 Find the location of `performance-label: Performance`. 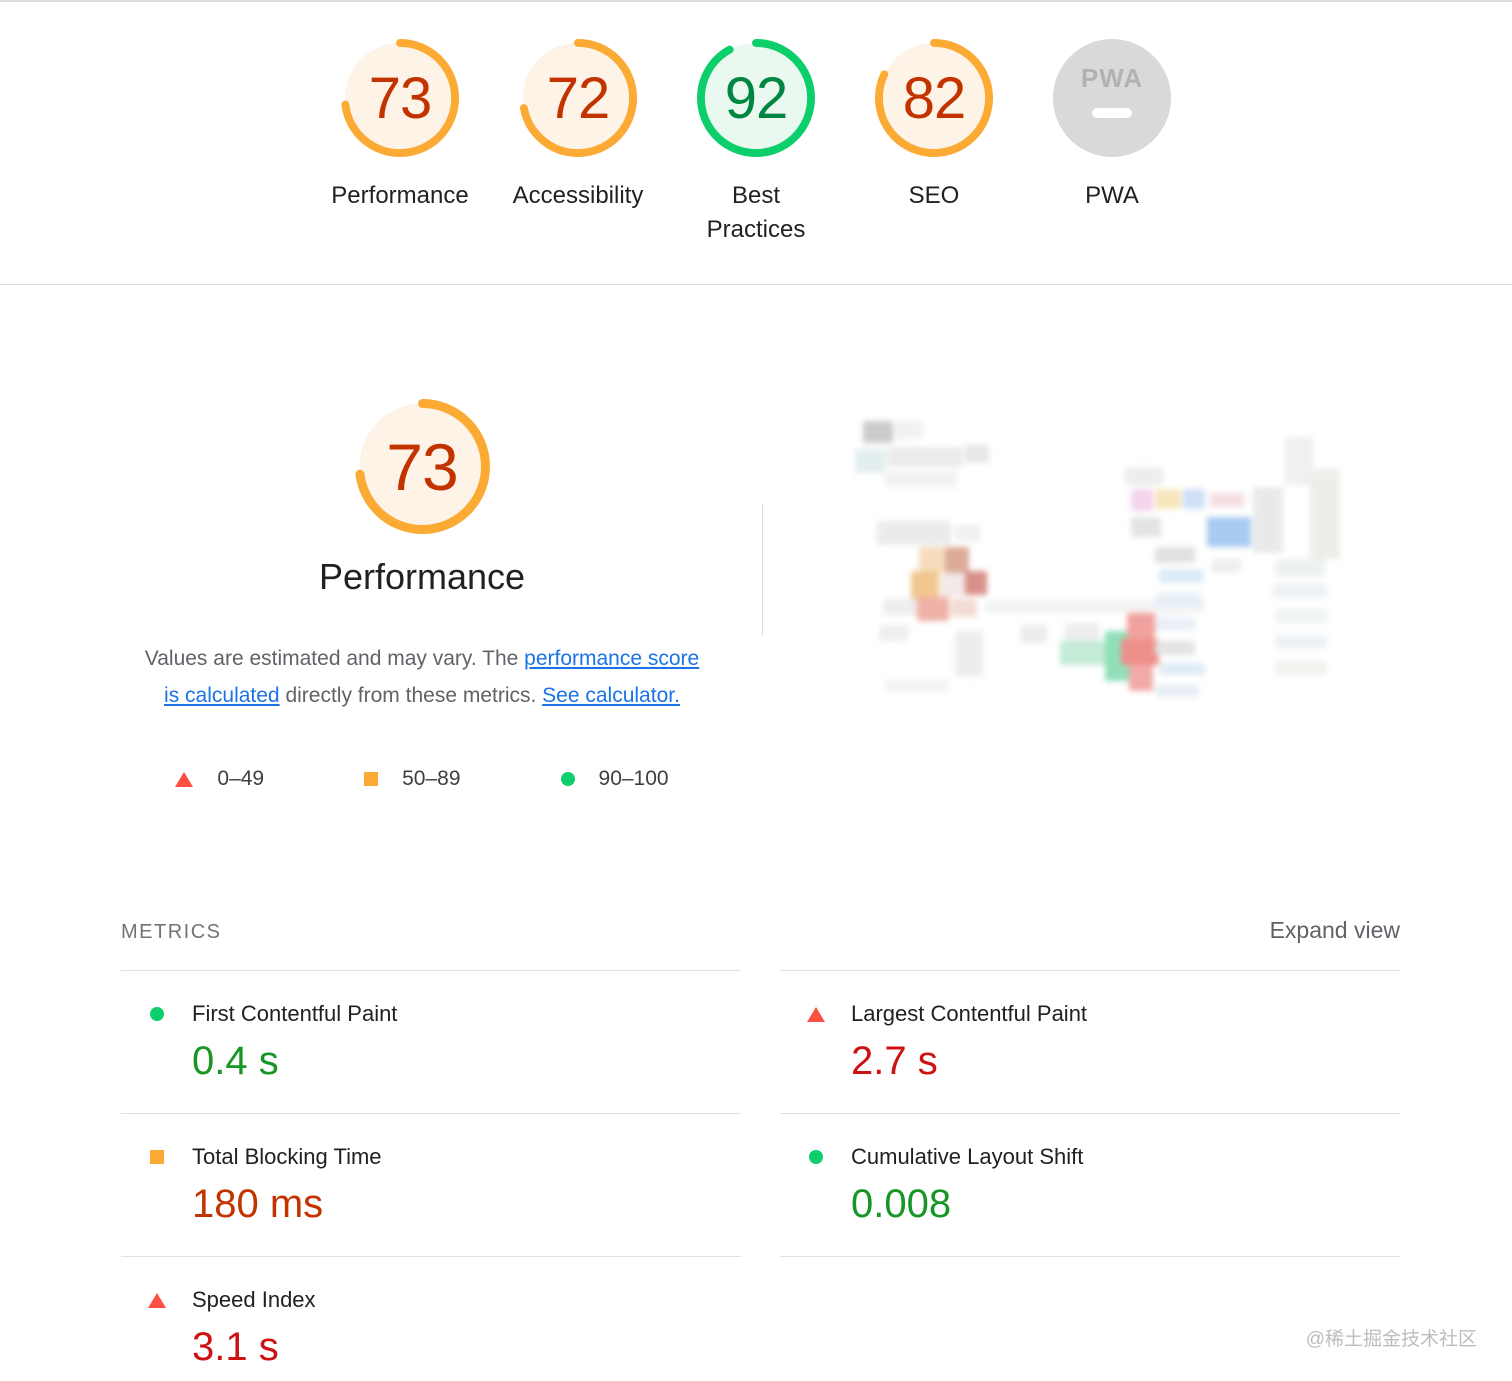

performance-label: Performance is located at coordinates (400, 195).